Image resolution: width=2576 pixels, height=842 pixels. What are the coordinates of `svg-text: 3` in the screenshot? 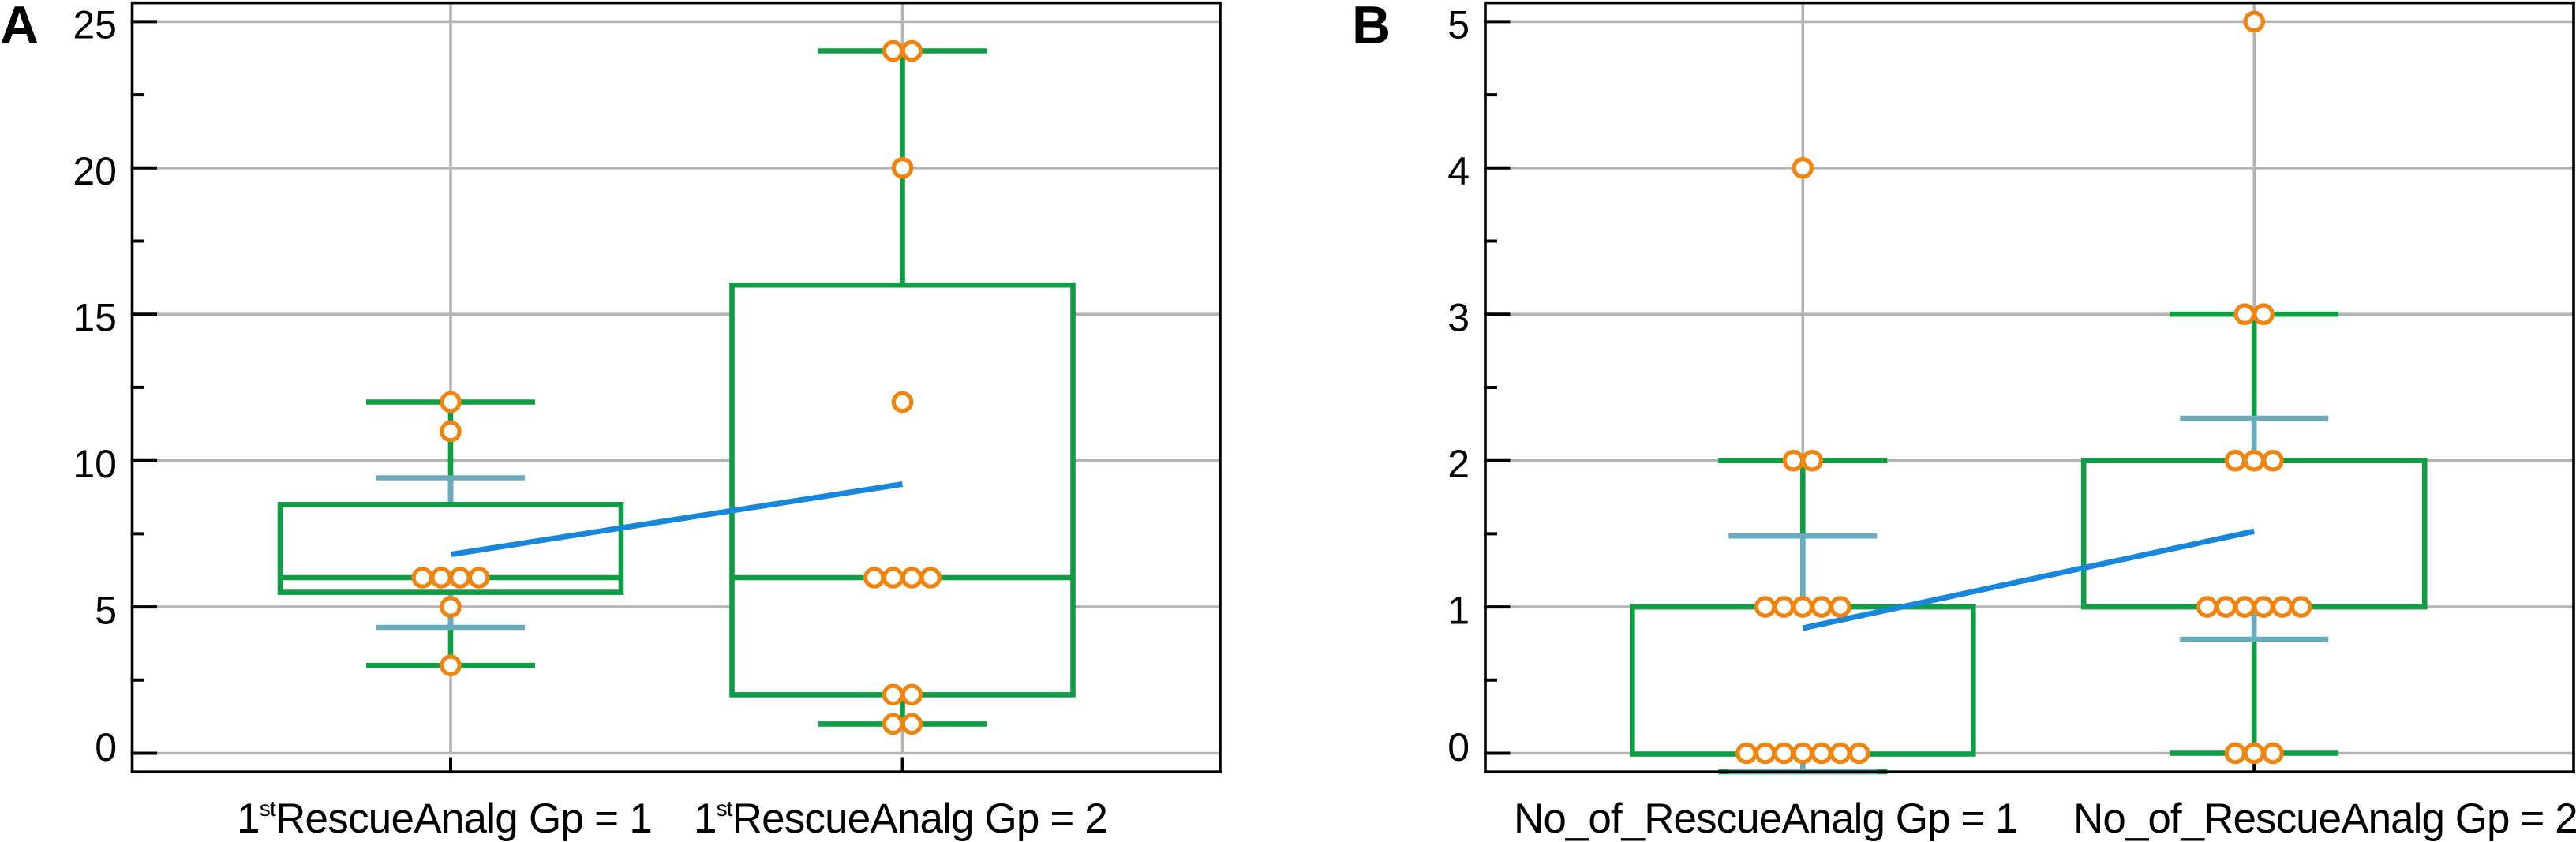 It's located at (1458, 318).